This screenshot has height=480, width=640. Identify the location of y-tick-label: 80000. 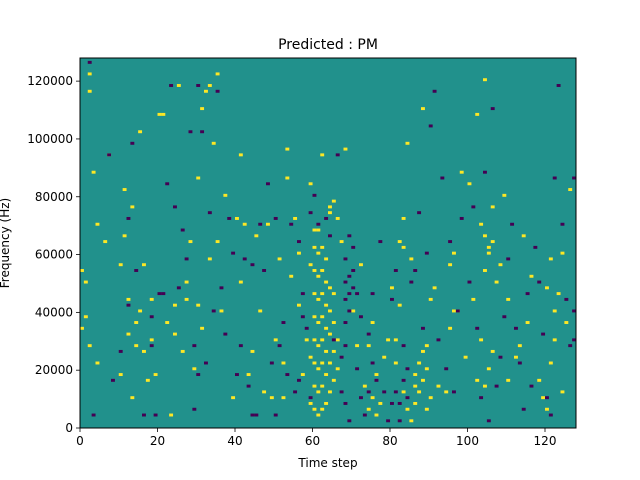
(54, 197).